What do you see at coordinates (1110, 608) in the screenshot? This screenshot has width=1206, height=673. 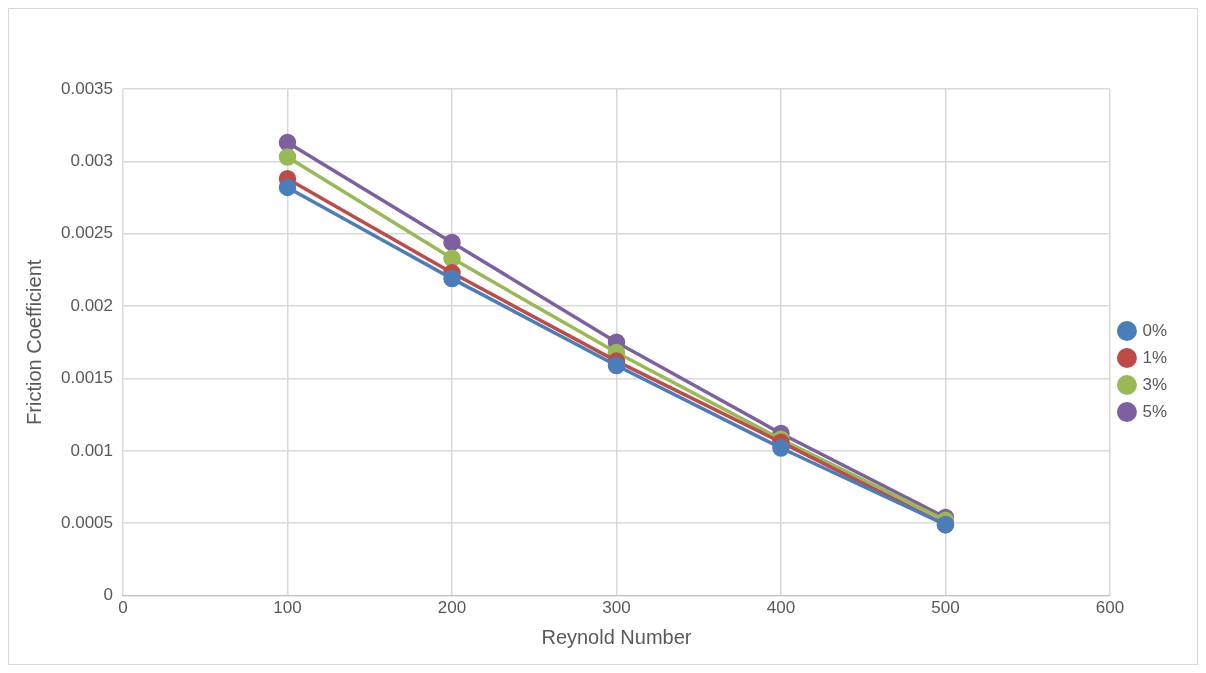 I see `x-tick-label: 600` at bounding box center [1110, 608].